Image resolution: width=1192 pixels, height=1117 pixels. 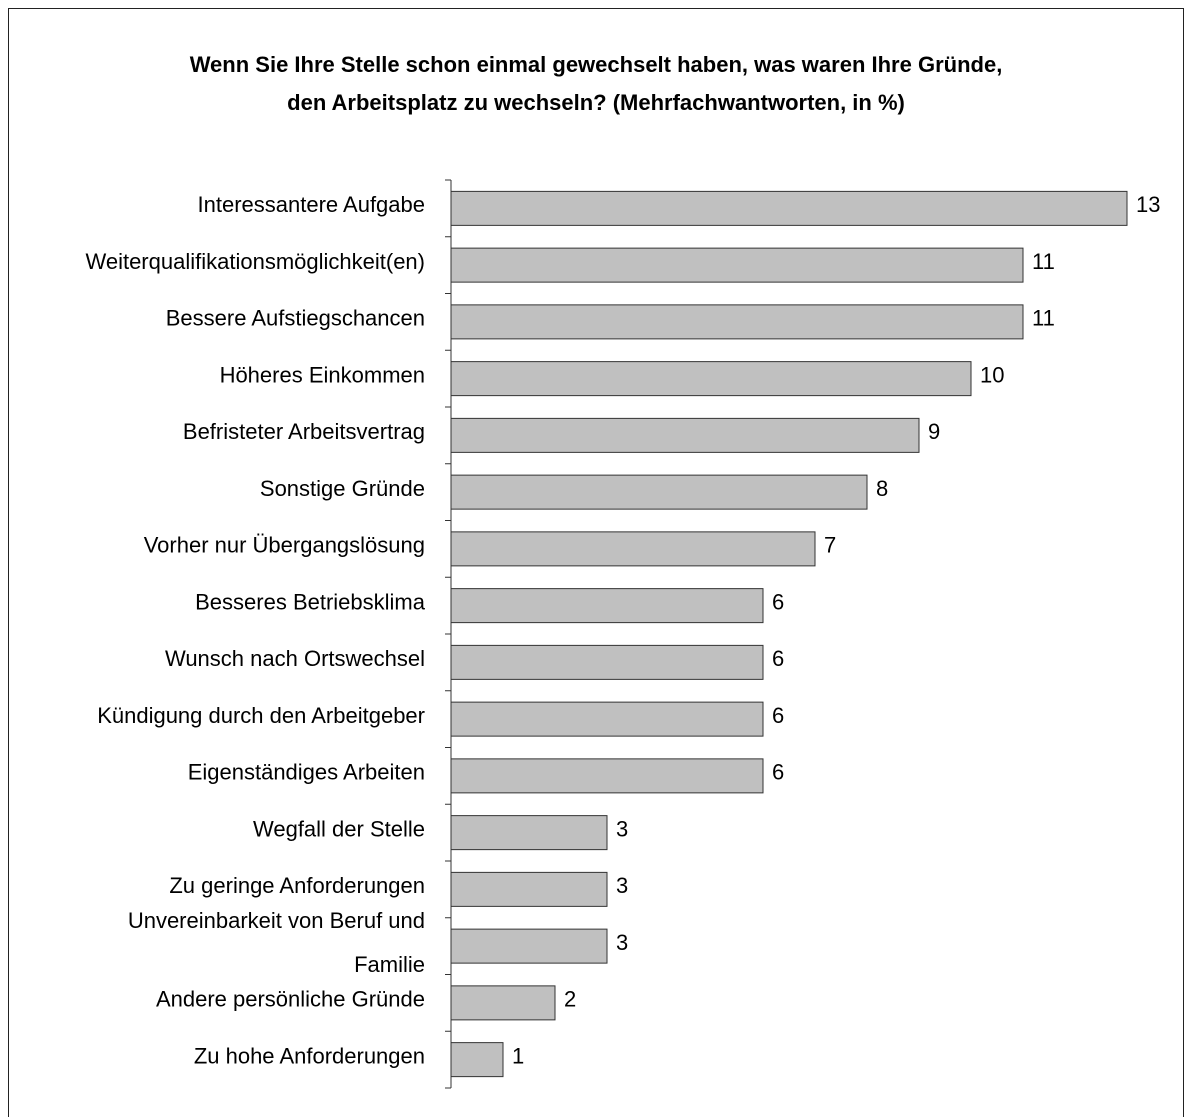 I want to click on category-label: Interessantere Aufgabe, so click(x=312, y=204).